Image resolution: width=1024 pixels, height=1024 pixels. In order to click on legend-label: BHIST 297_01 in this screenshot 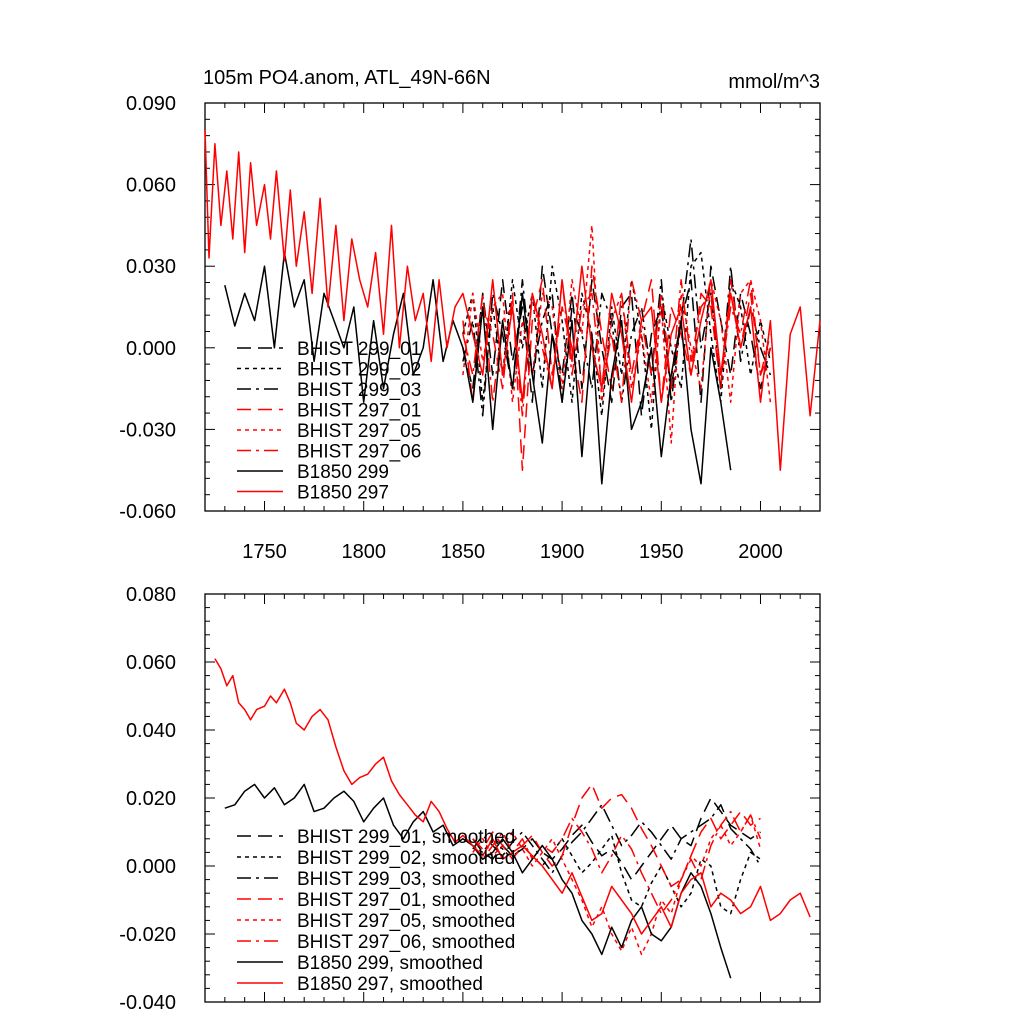, I will do `click(359, 411)`.